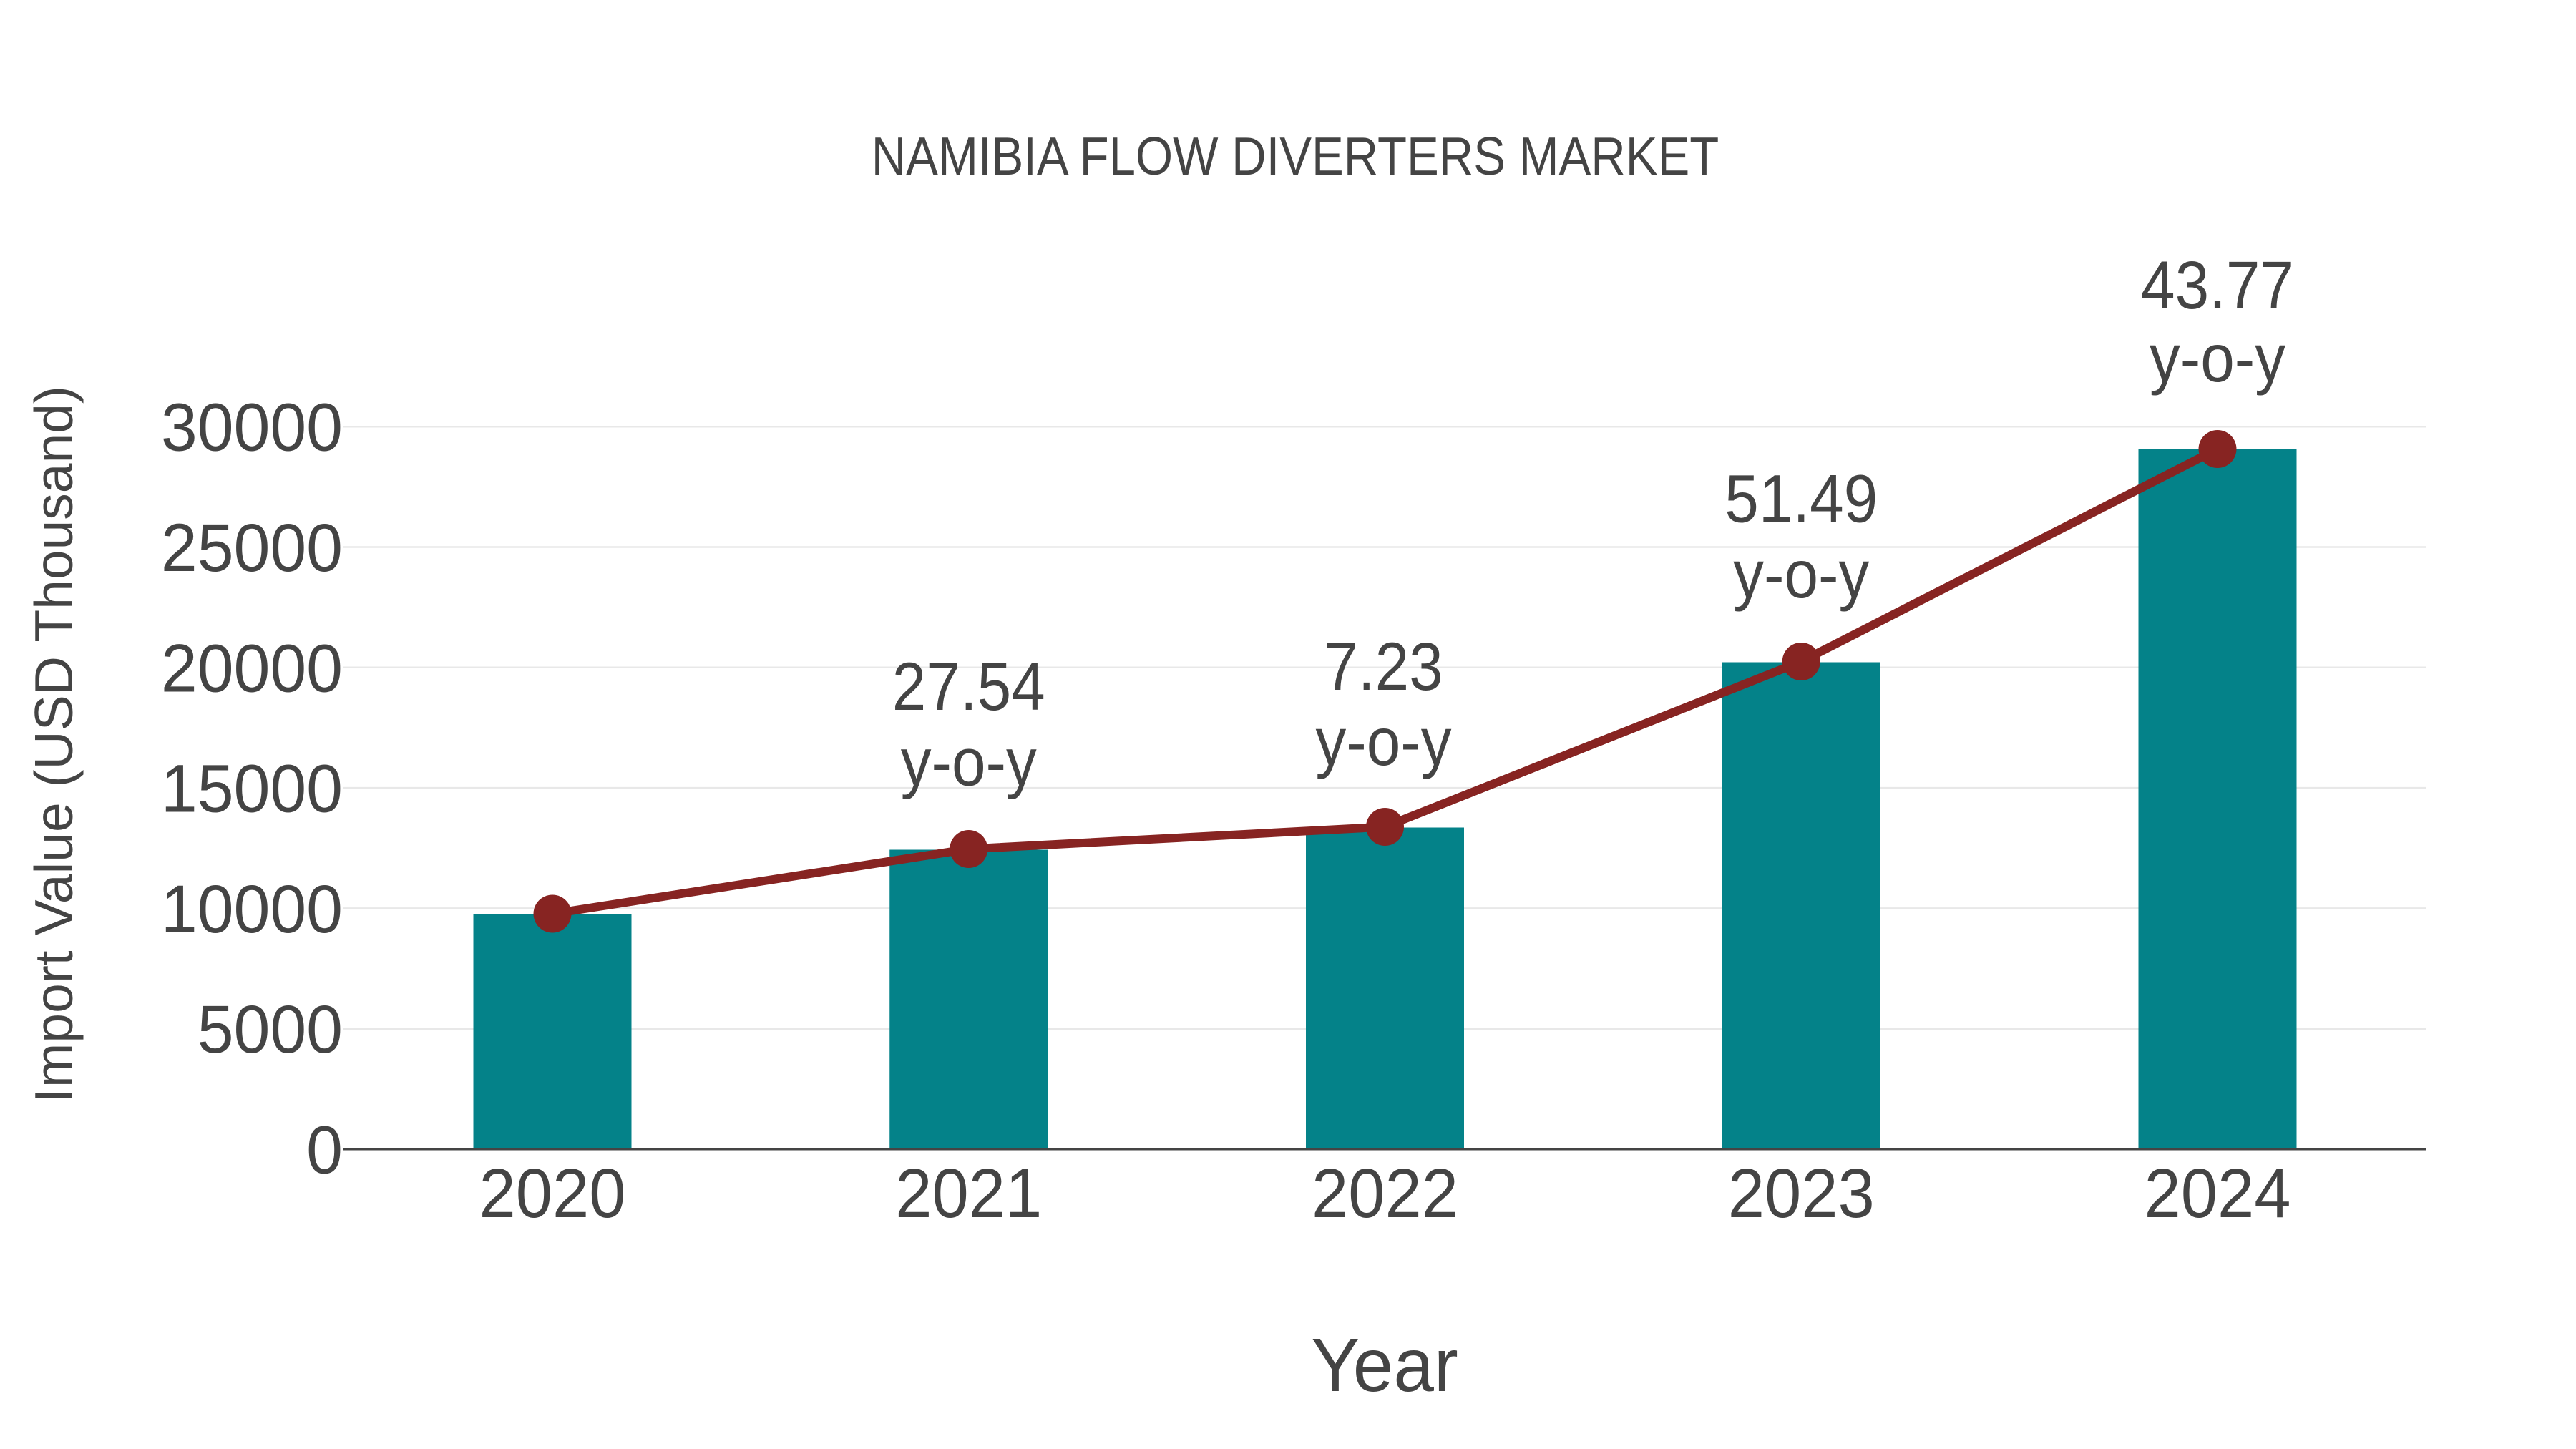  I want to click on svg-text: 2021, so click(968, 1194).